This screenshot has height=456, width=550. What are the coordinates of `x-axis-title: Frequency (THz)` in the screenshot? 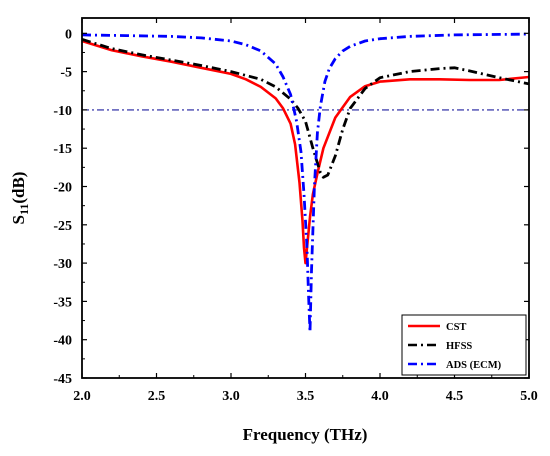 It's located at (305, 434).